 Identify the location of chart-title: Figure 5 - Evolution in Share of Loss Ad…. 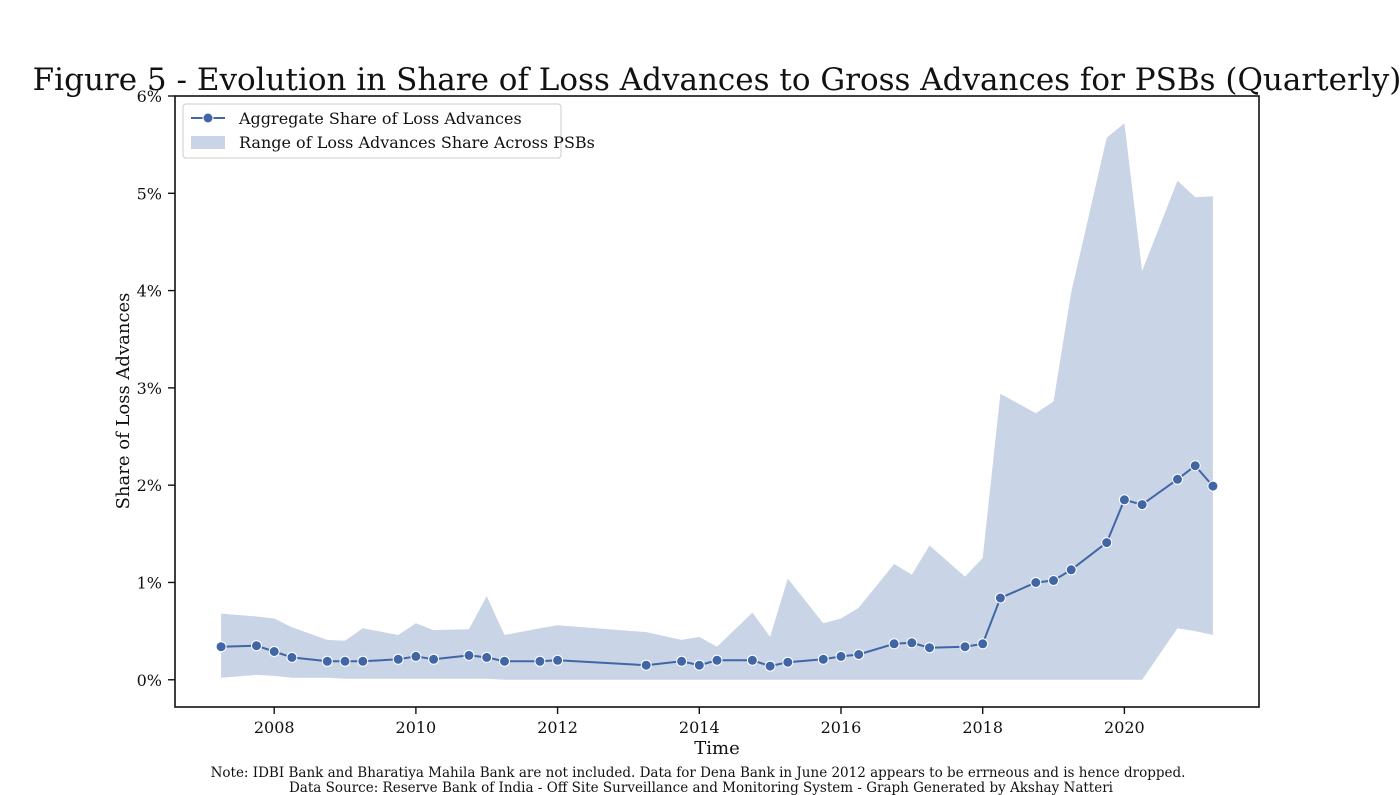
(716, 80).